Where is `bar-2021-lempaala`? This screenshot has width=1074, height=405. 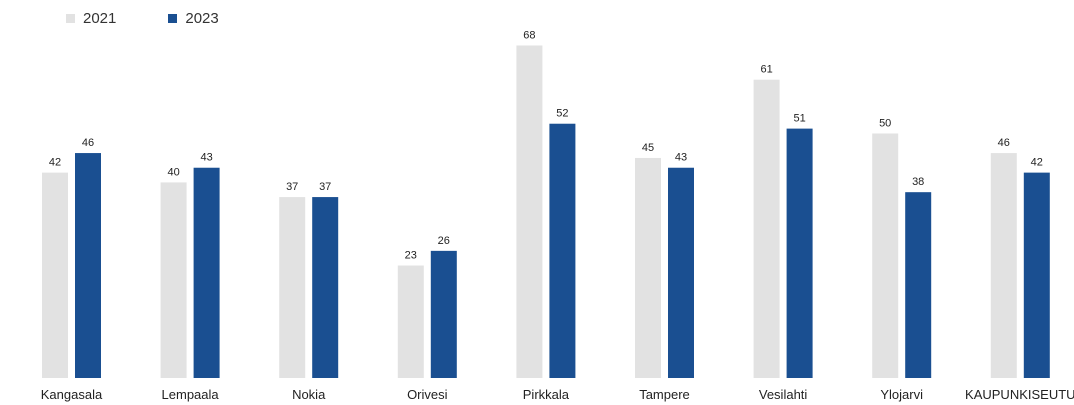
bar-2021-lempaala is located at coordinates (173, 280).